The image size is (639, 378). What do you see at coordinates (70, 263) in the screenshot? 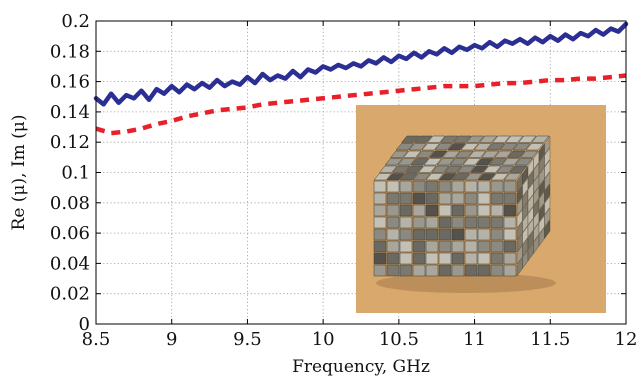
I see `y-tick-label: 0.04` at bounding box center [70, 263].